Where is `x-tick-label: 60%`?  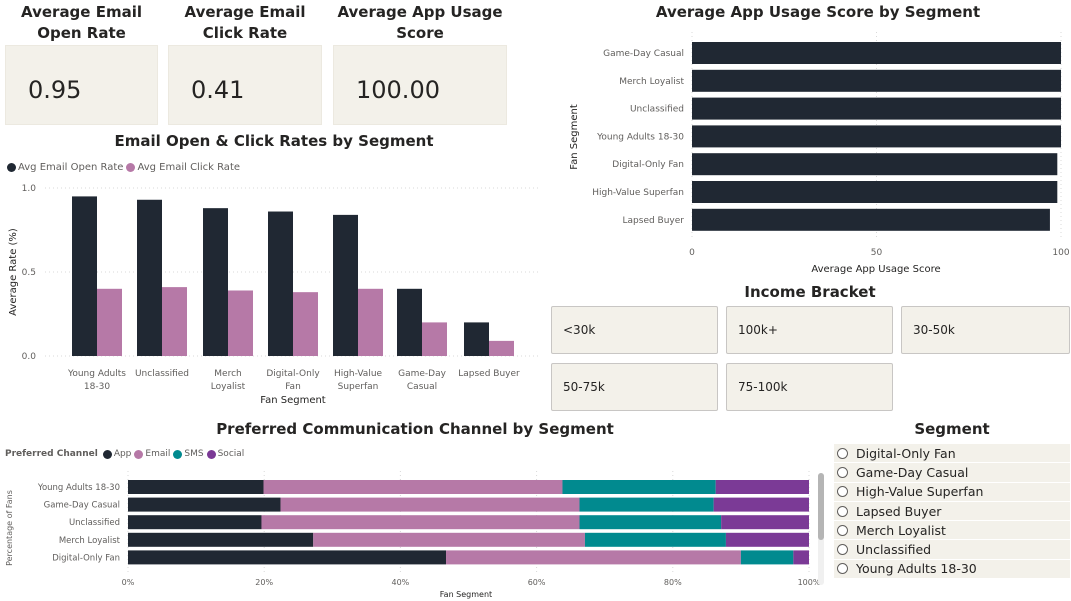
x-tick-label: 60% is located at coordinates (537, 582).